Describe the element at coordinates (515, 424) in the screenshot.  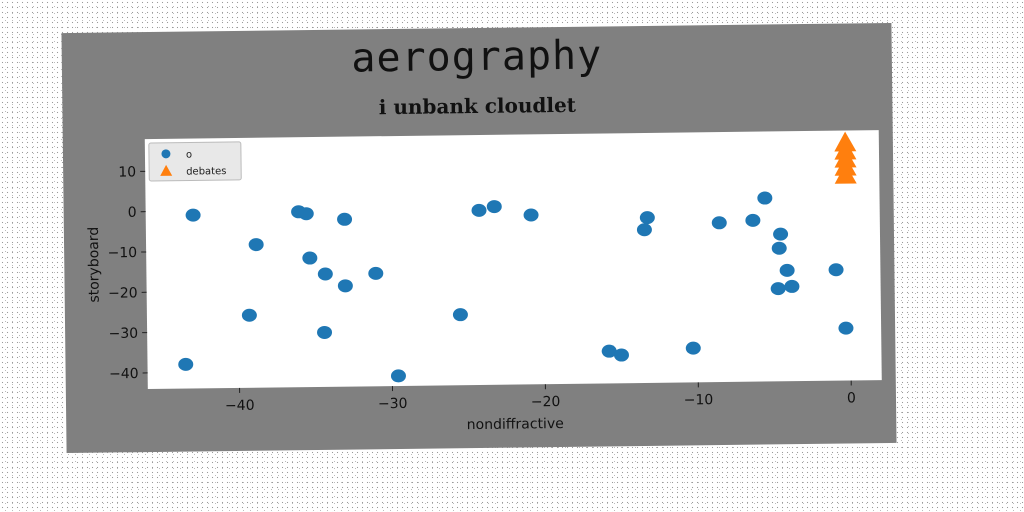
I see `x-axis-label: nondiffractive` at that location.